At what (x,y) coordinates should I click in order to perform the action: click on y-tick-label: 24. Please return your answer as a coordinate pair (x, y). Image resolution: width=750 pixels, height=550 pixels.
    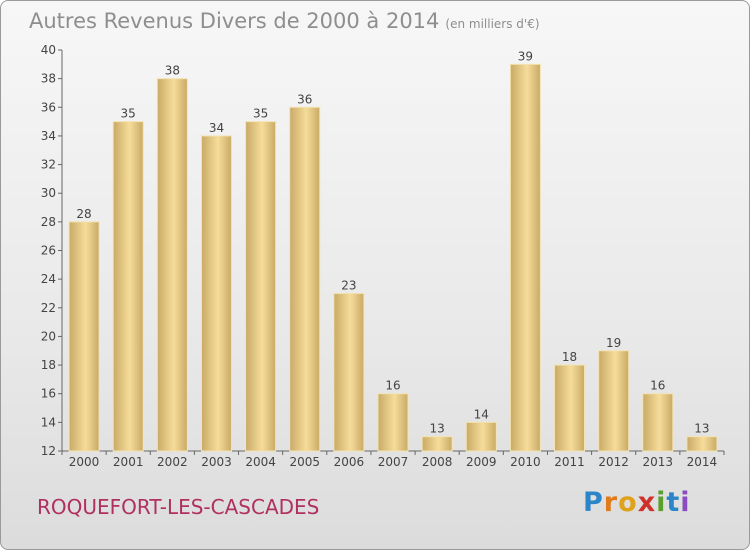
    Looking at the image, I should click on (48, 279).